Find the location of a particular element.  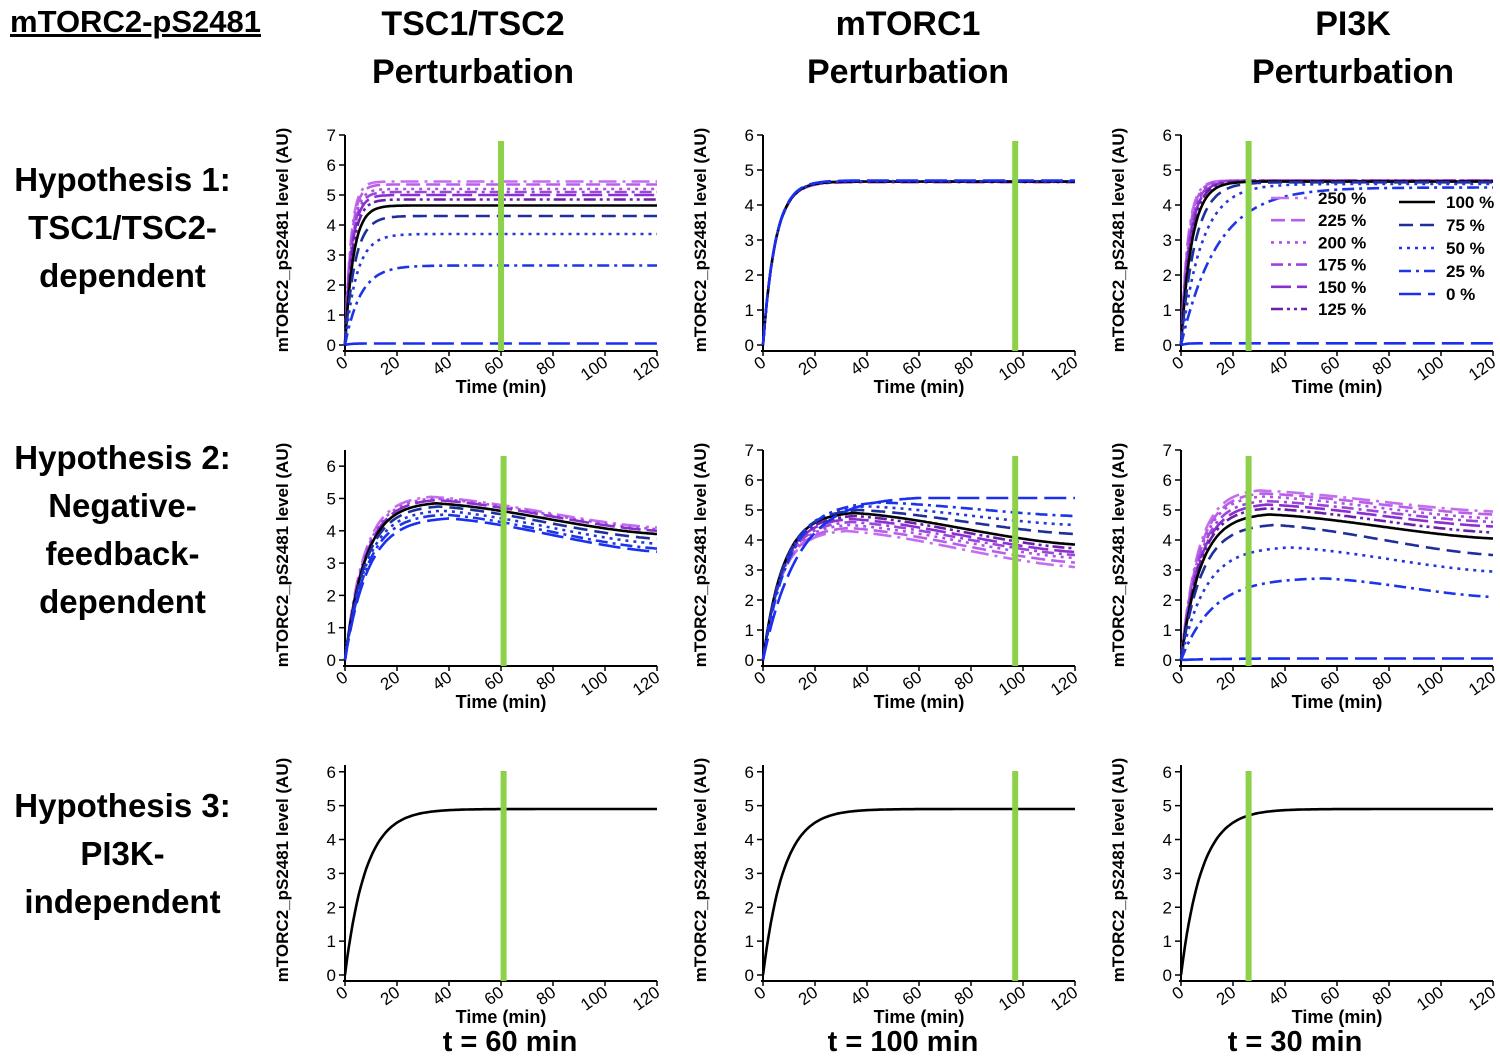

series-line-125pct is located at coordinates (1336, 584).